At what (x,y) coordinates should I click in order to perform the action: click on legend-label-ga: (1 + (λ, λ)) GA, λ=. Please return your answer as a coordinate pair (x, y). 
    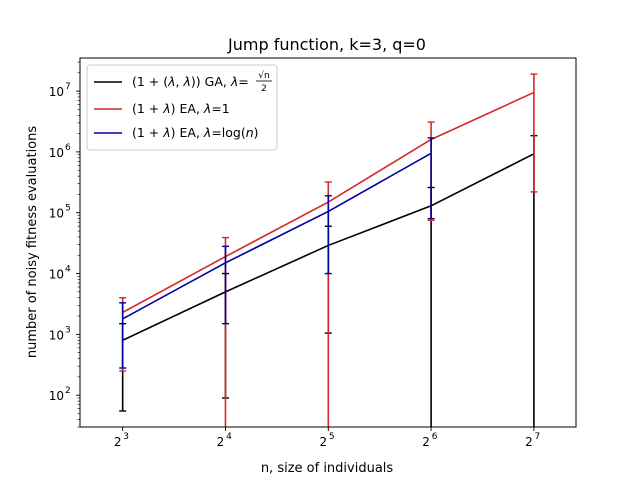
    Looking at the image, I should click on (190, 81).